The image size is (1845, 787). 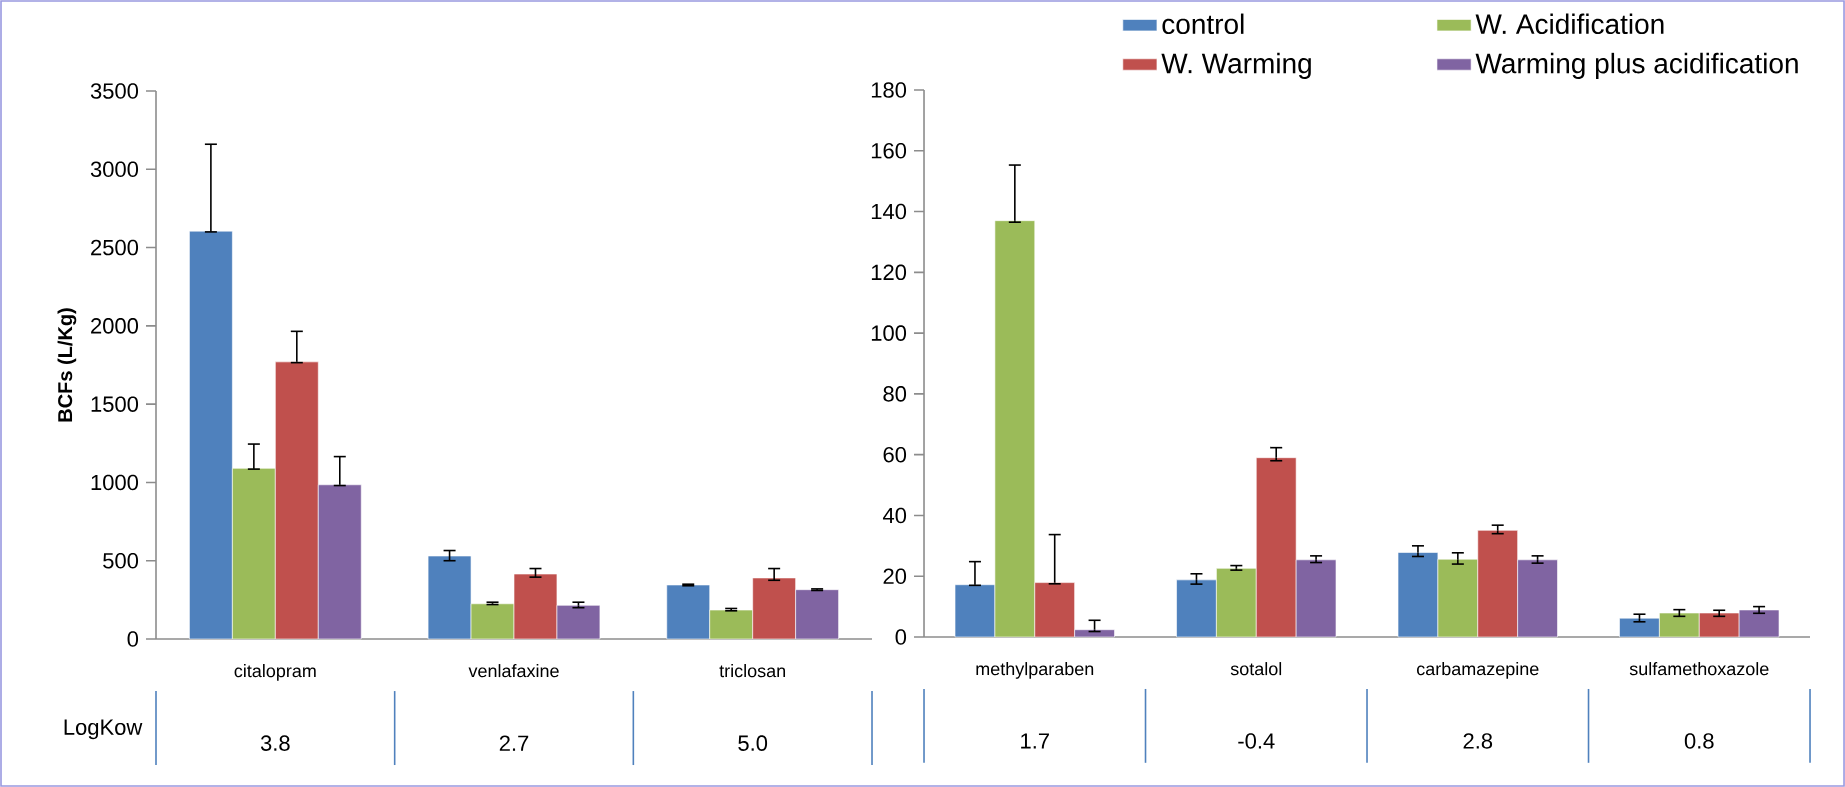 I want to click on legend-label: W. Warming, so click(x=1236, y=65).